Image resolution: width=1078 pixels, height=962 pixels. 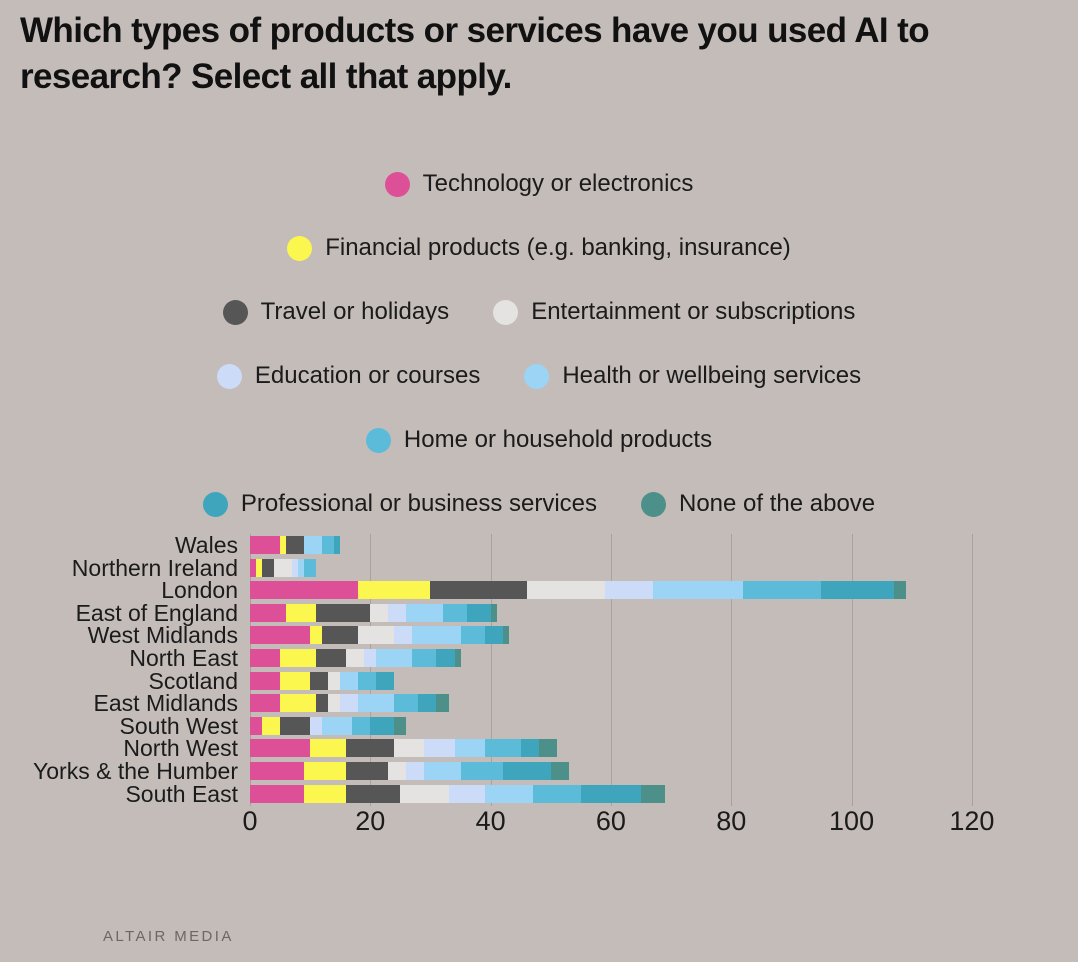 I want to click on legend-item: Entertainment or subscriptions, so click(x=674, y=312).